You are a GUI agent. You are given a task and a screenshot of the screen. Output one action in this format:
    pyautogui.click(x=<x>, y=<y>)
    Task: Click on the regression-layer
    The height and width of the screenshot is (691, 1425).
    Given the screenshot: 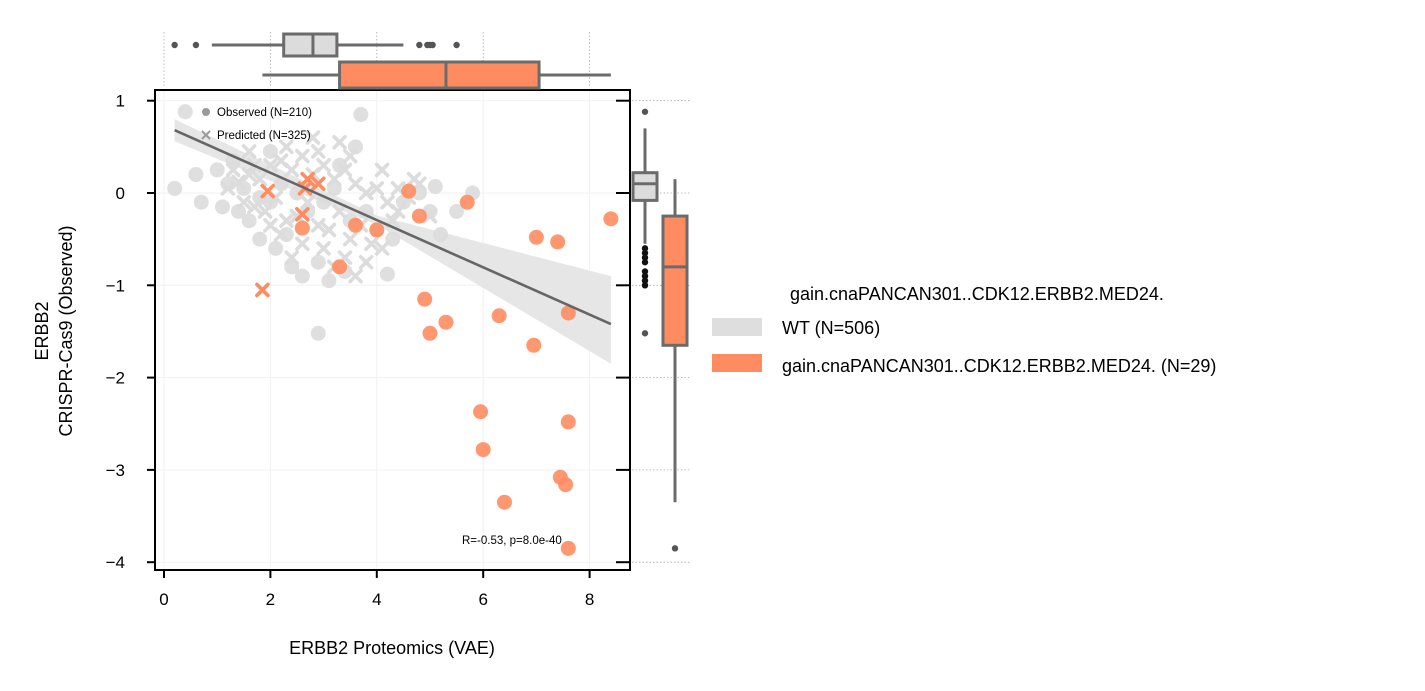 What is the action you would take?
    pyautogui.click(x=393, y=227)
    